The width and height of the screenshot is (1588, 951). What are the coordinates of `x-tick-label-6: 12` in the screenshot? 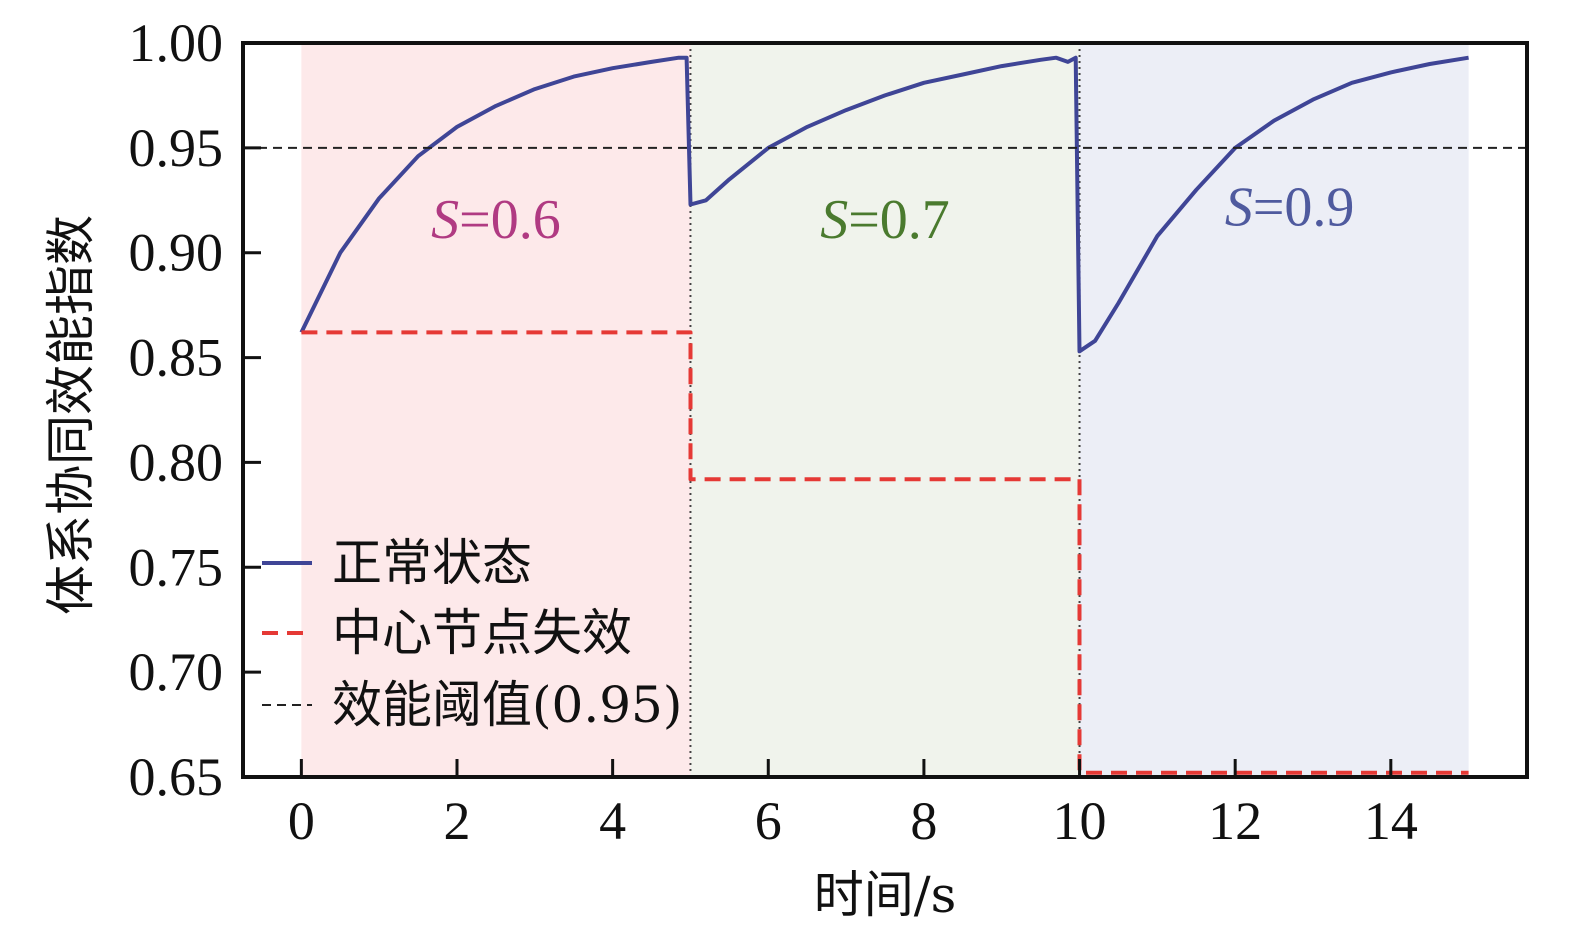 It's located at (1235, 821).